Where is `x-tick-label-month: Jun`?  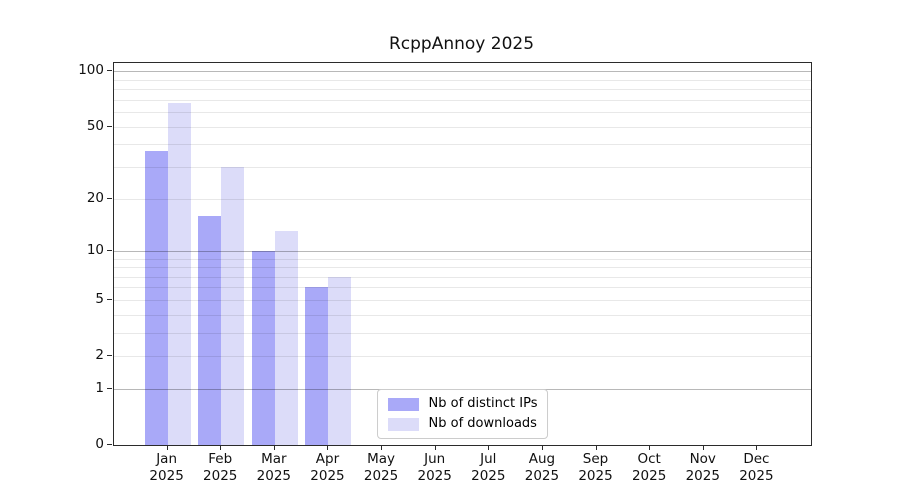
x-tick-label-month: Jun is located at coordinates (435, 459).